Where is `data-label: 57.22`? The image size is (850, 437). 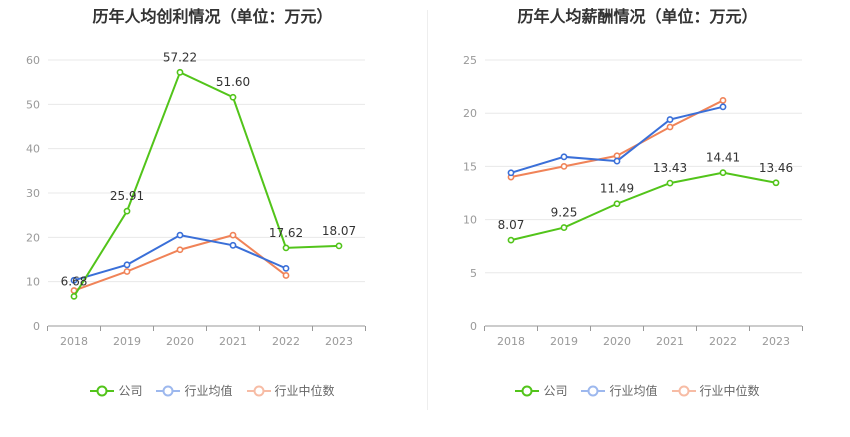 data-label: 57.22 is located at coordinates (180, 57).